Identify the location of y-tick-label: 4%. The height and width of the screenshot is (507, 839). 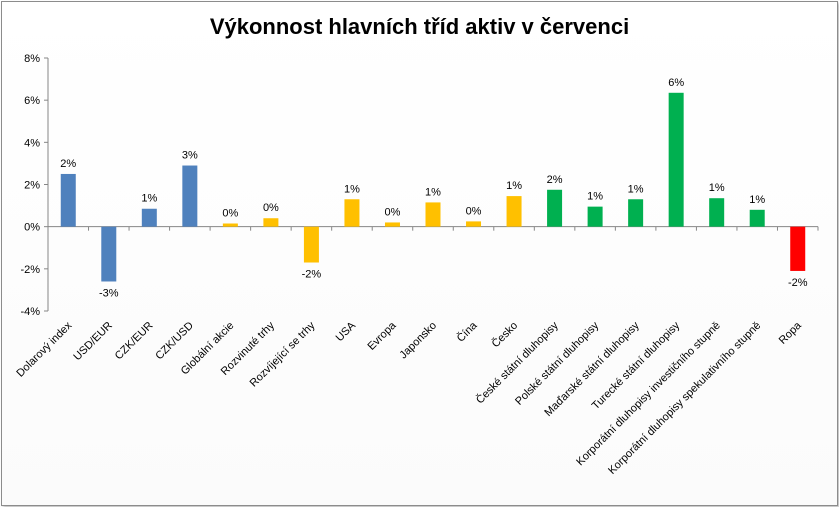
(32, 143).